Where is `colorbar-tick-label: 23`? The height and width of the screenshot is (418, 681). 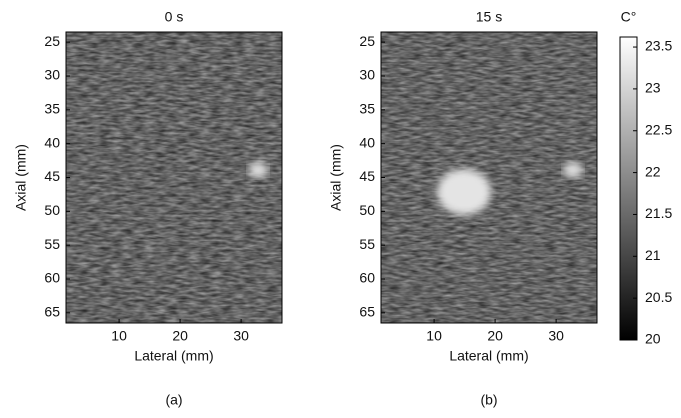
colorbar-tick-label: 23 is located at coordinates (653, 88).